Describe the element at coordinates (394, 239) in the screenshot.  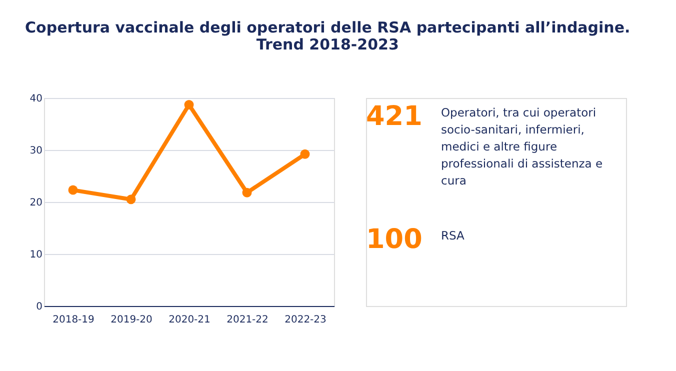
I see `text: 100` at that location.